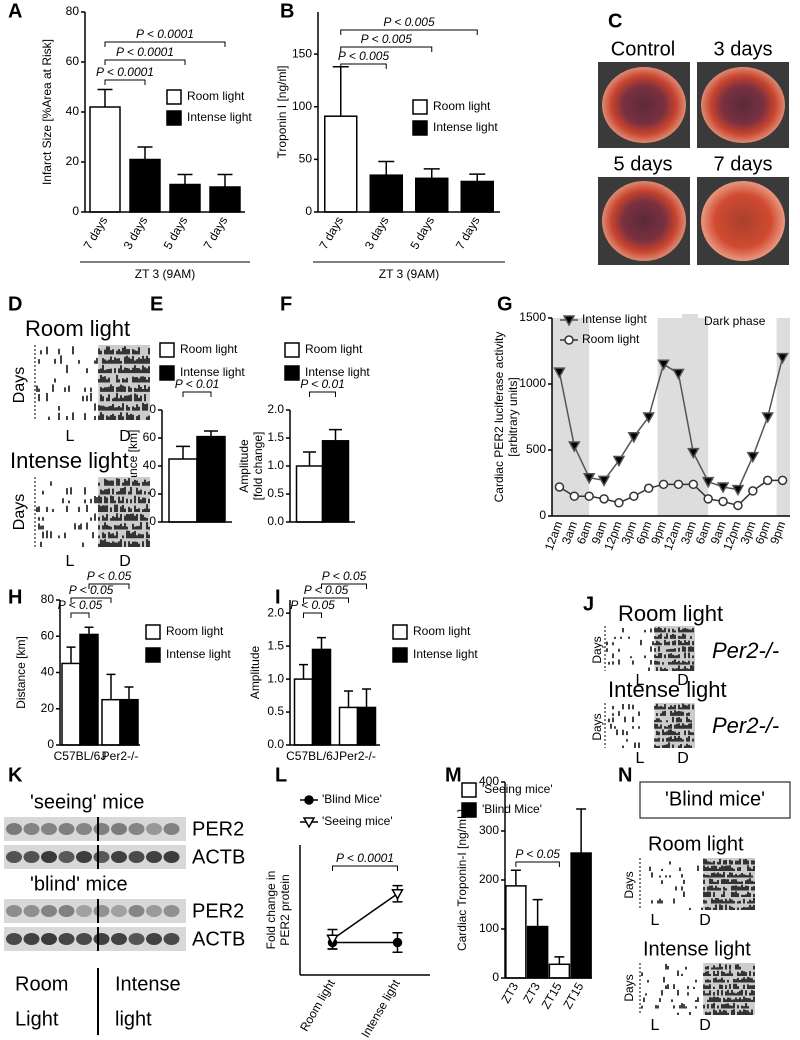 This screenshot has height=1040, width=800. Describe the element at coordinates (745, 650) in the screenshot. I see `genotype: Per2-/-` at that location.